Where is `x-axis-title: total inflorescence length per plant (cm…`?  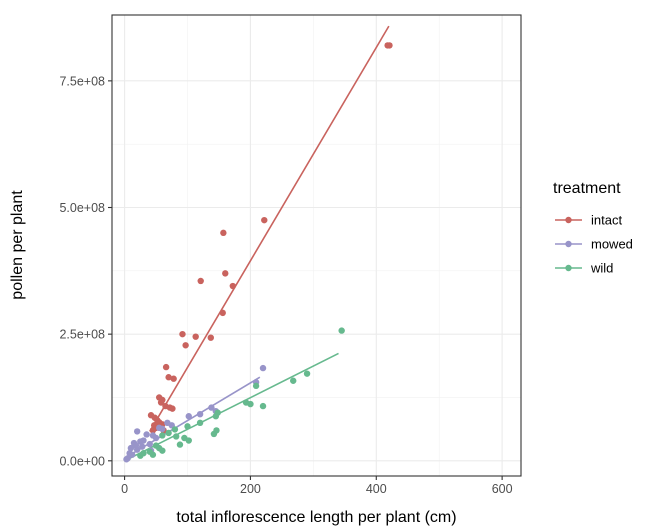
x-axis-title: total inflorescence length per plant (cm… is located at coordinates (316, 517).